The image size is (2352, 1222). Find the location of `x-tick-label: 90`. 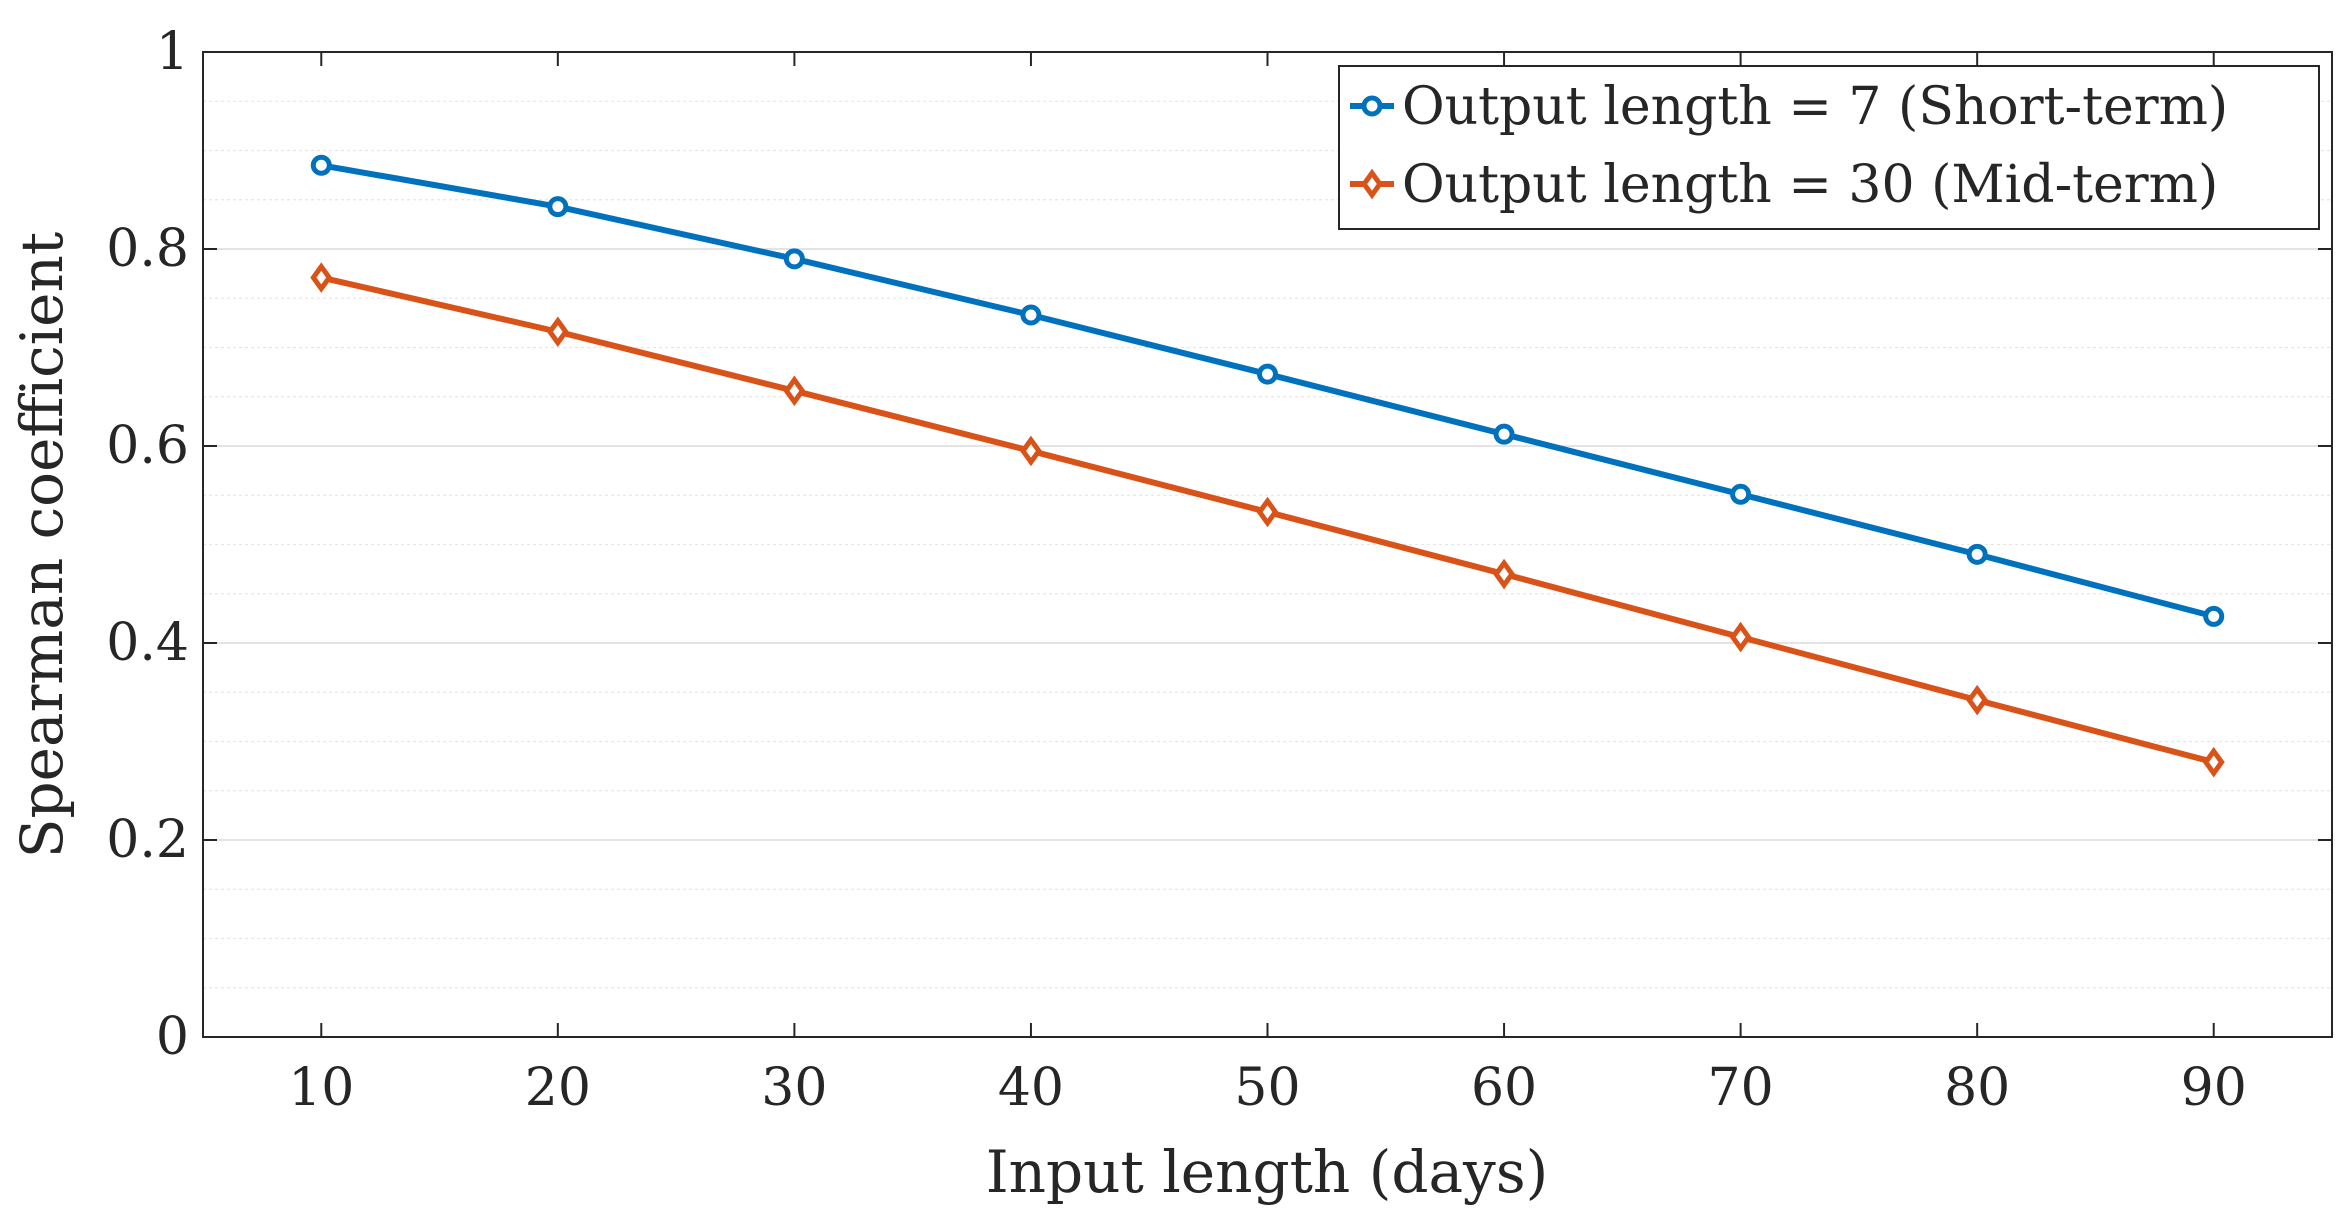

x-tick-label: 90 is located at coordinates (2214, 1088).